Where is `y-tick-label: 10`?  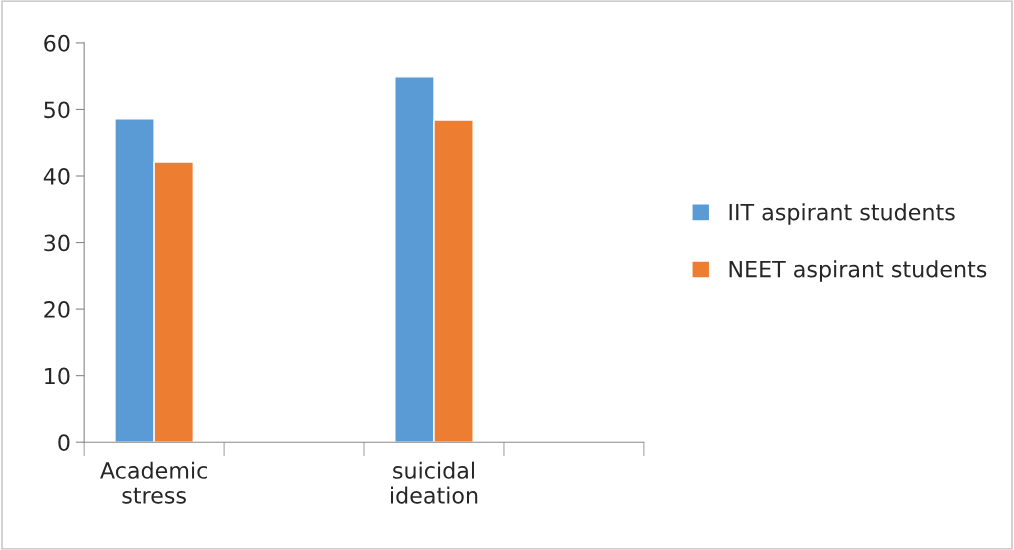
y-tick-label: 10 is located at coordinates (57, 376).